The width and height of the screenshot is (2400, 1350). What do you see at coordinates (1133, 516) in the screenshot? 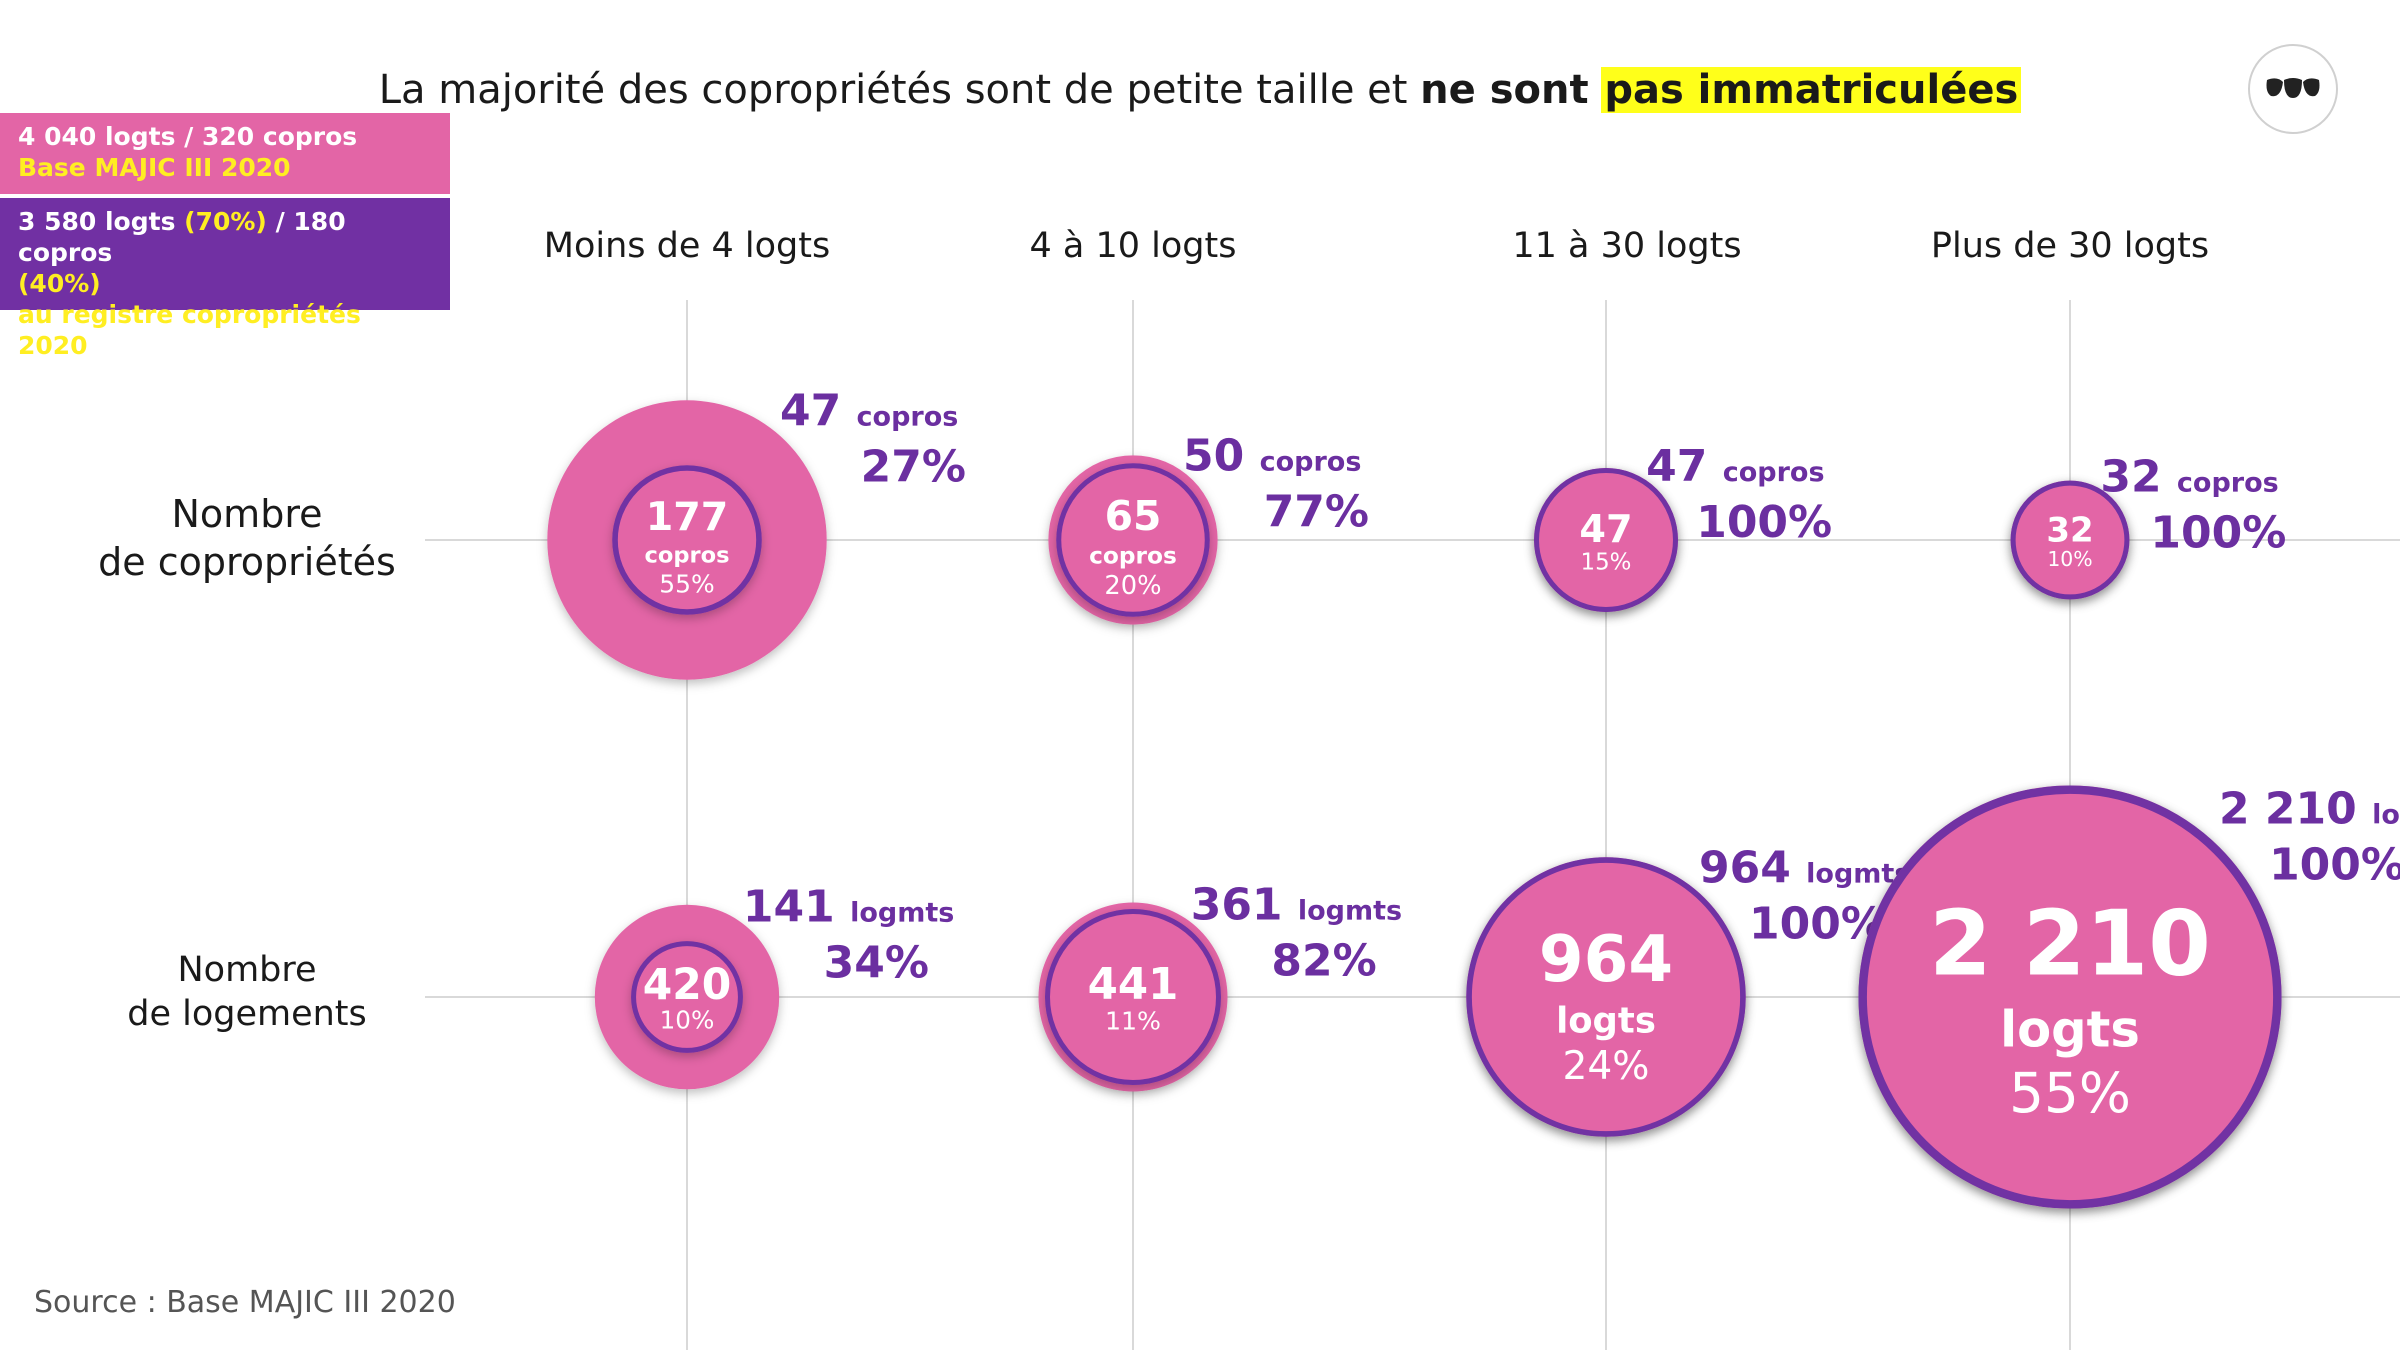
I see `bubble-value: 65` at bounding box center [1133, 516].